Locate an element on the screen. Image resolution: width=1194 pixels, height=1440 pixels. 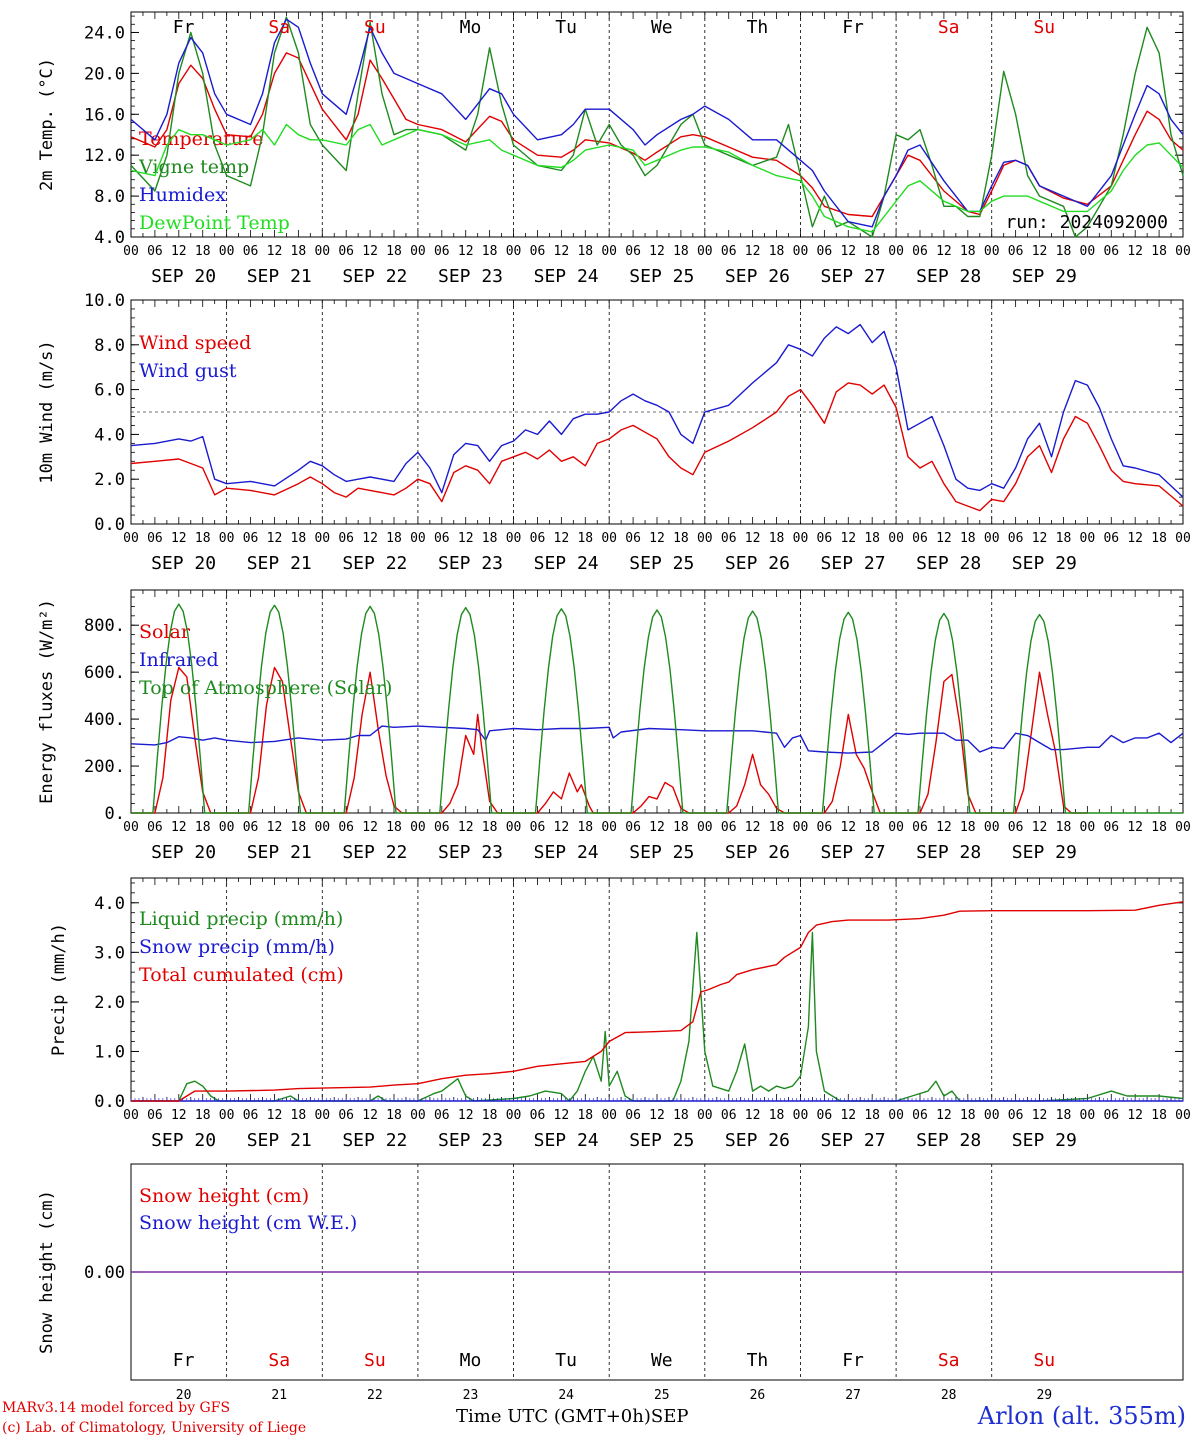
weekday-label-bottom: Fr is located at coordinates (853, 1360).